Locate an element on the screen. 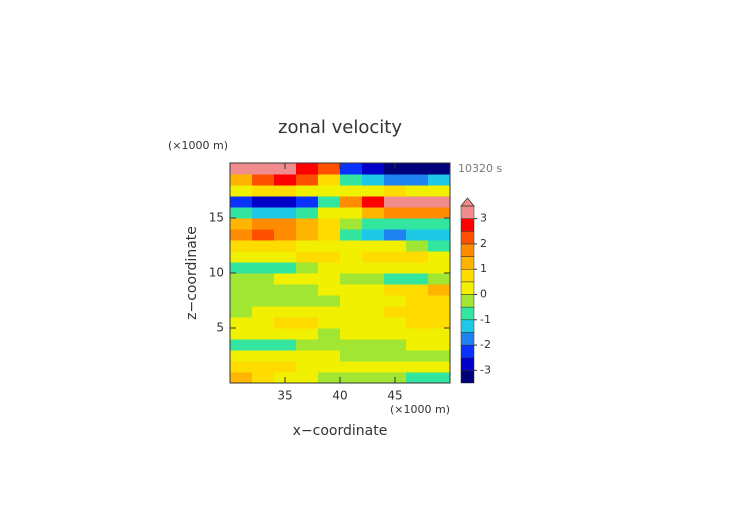  colorbar-tick-label: 3 is located at coordinates (483, 218).